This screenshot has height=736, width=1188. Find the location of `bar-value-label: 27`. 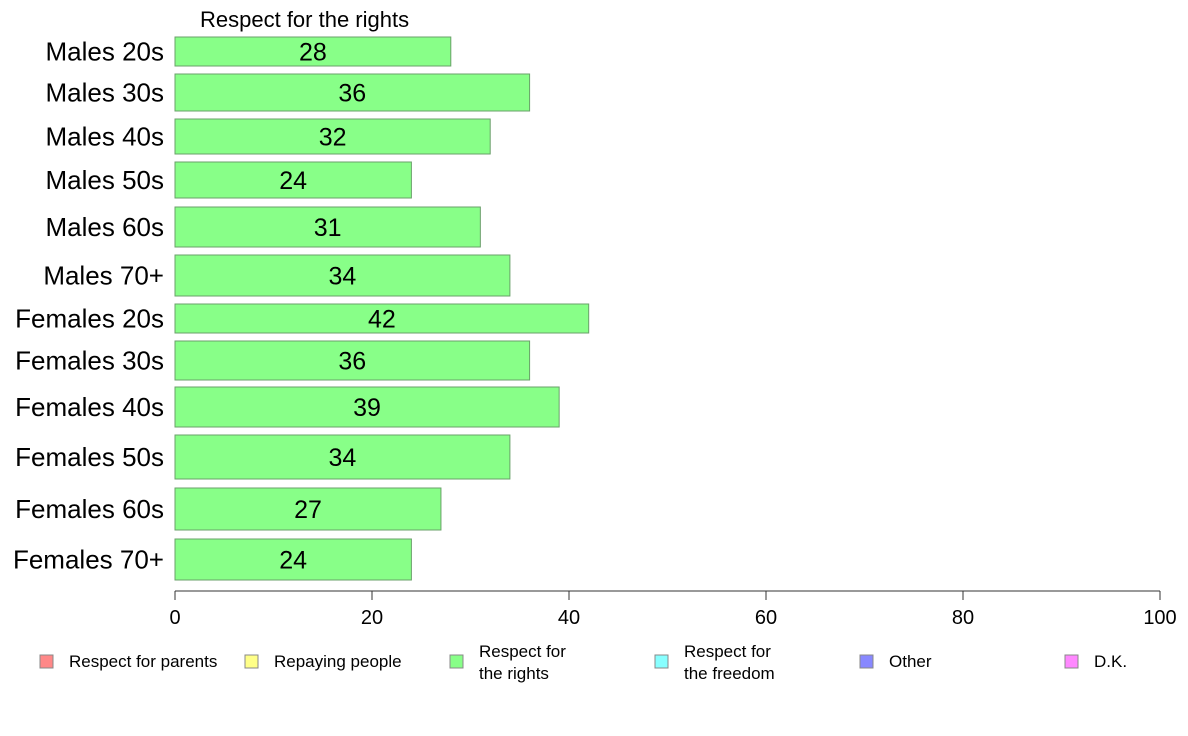

bar-value-label: 27 is located at coordinates (308, 510).